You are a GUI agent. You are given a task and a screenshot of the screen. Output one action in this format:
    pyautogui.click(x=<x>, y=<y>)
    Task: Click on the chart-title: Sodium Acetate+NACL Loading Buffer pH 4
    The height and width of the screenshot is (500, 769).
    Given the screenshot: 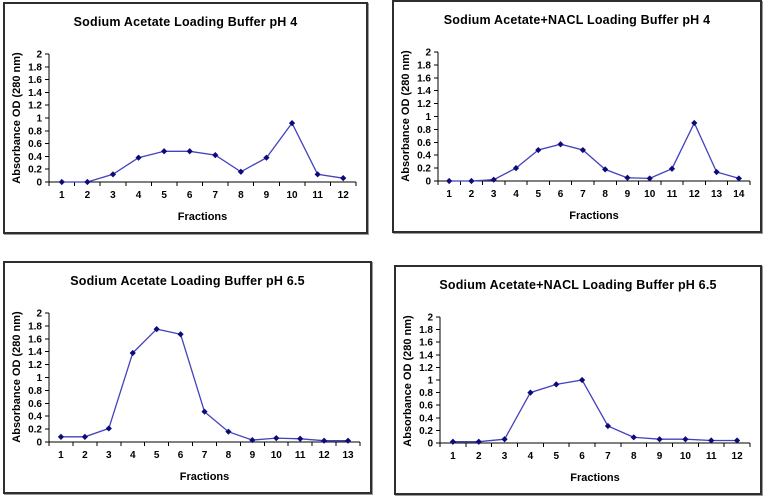 What is the action you would take?
    pyautogui.click(x=577, y=20)
    